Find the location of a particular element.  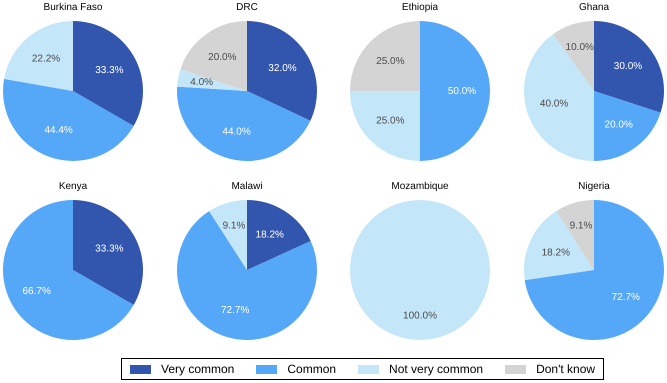

chart-title: Nigeria is located at coordinates (594, 186).